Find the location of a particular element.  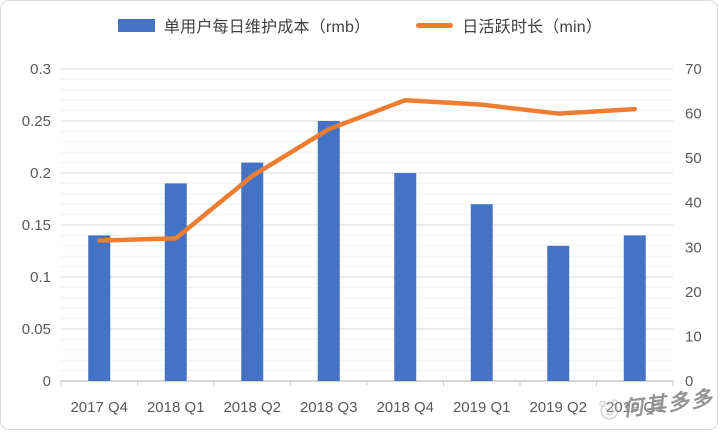

chart-legend: 单用户每日维护成本（rmb） 日活跃时长（min） is located at coordinates (359, 25).